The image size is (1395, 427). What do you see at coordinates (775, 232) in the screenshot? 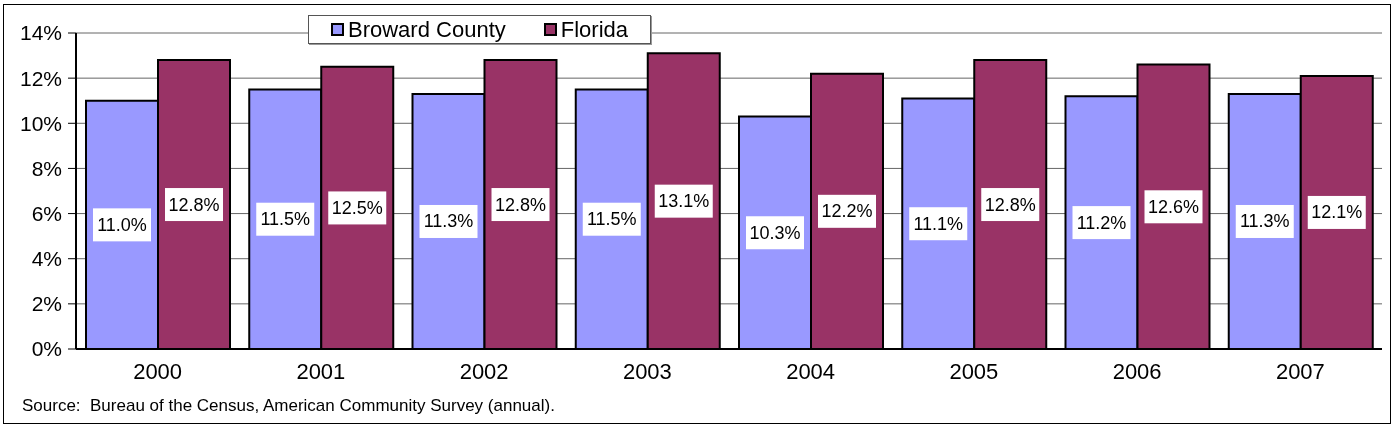
I see `data-label: 10.3%` at bounding box center [775, 232].